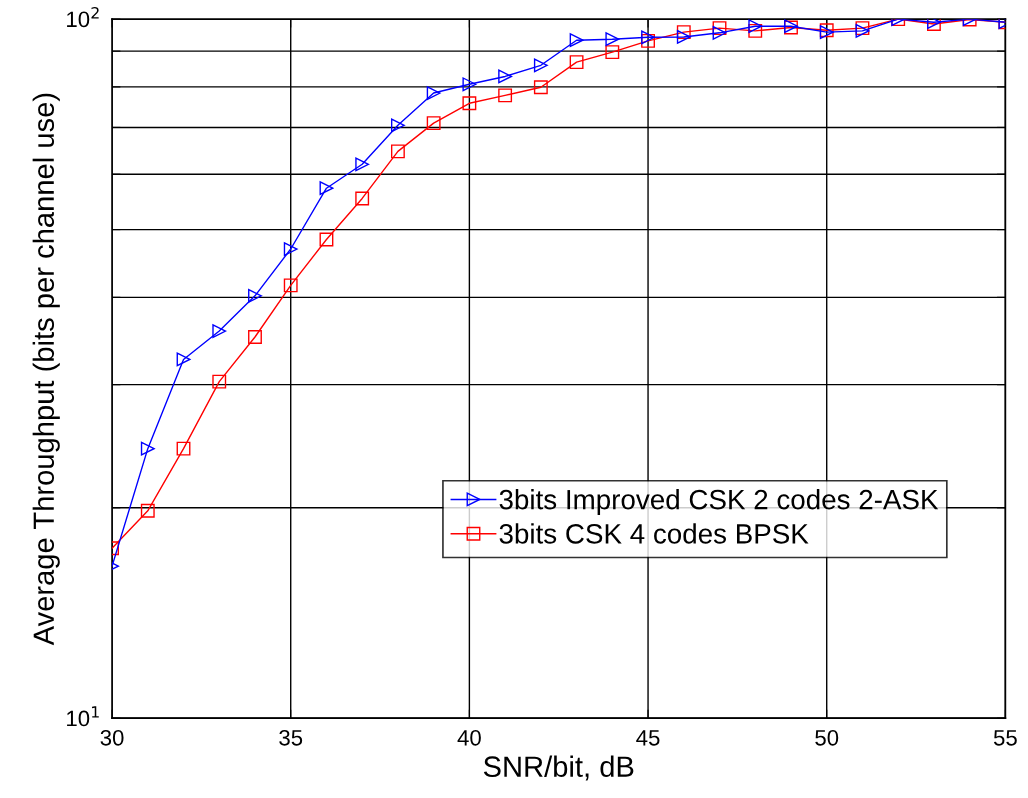 Image resolution: width=1028 pixels, height=798 pixels. What do you see at coordinates (112, 737) in the screenshot?
I see `x-tick-label: 30` at bounding box center [112, 737].